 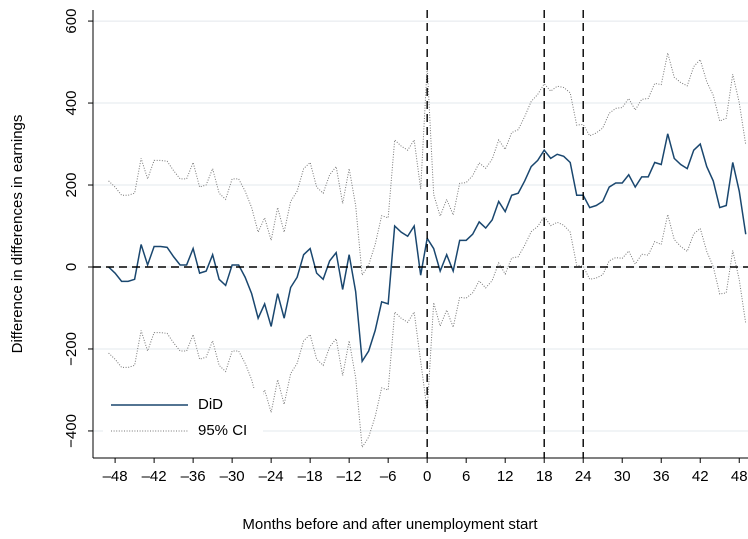 I want to click on x-tick-label: –48, so click(x=115, y=476).